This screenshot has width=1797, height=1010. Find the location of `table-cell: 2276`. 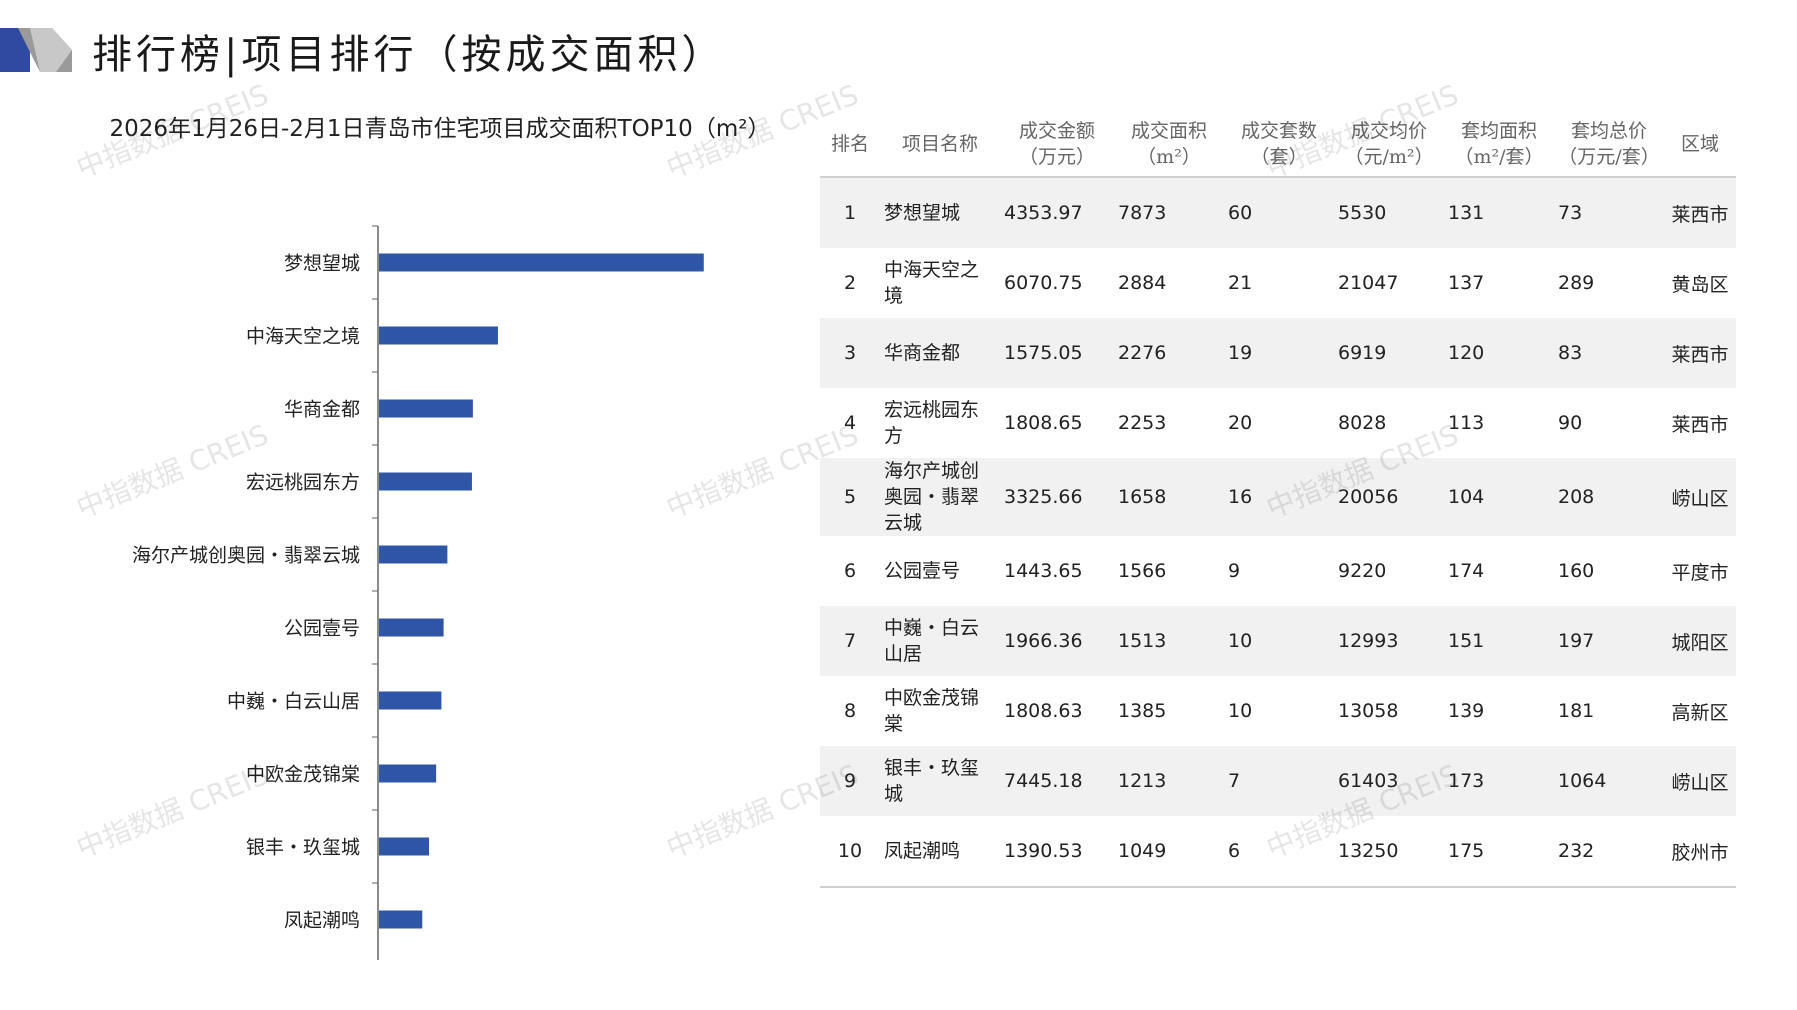

table-cell: 2276 is located at coordinates (1169, 353).